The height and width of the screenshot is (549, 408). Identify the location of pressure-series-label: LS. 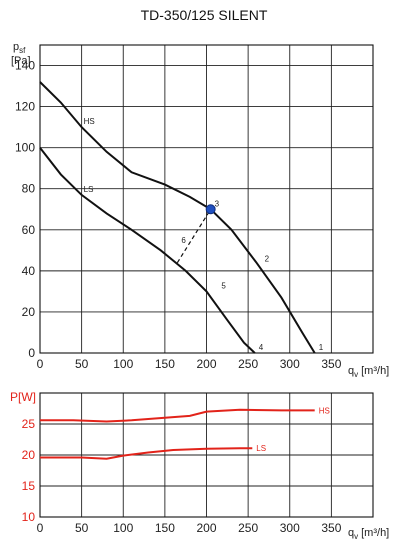
(89, 189).